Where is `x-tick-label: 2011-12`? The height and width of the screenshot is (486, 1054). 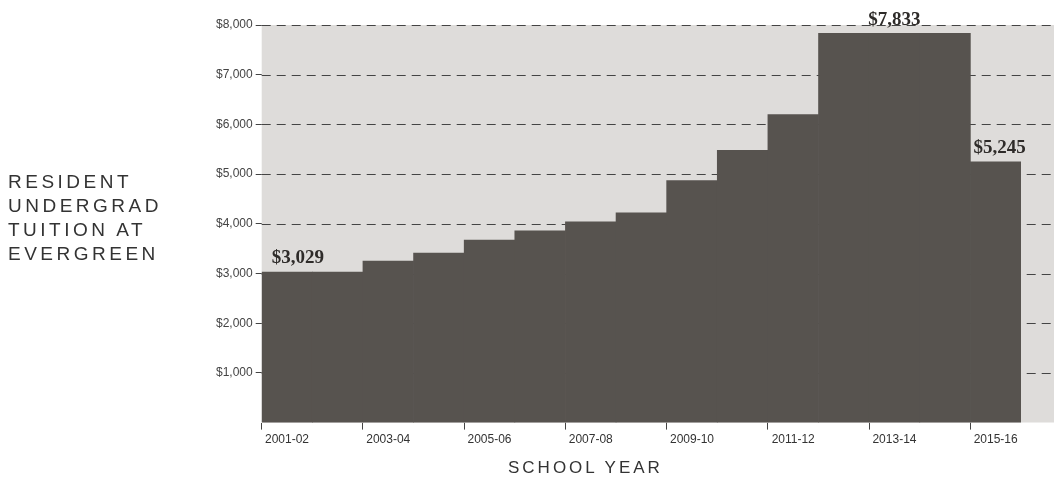 x-tick-label: 2011-12 is located at coordinates (793, 439).